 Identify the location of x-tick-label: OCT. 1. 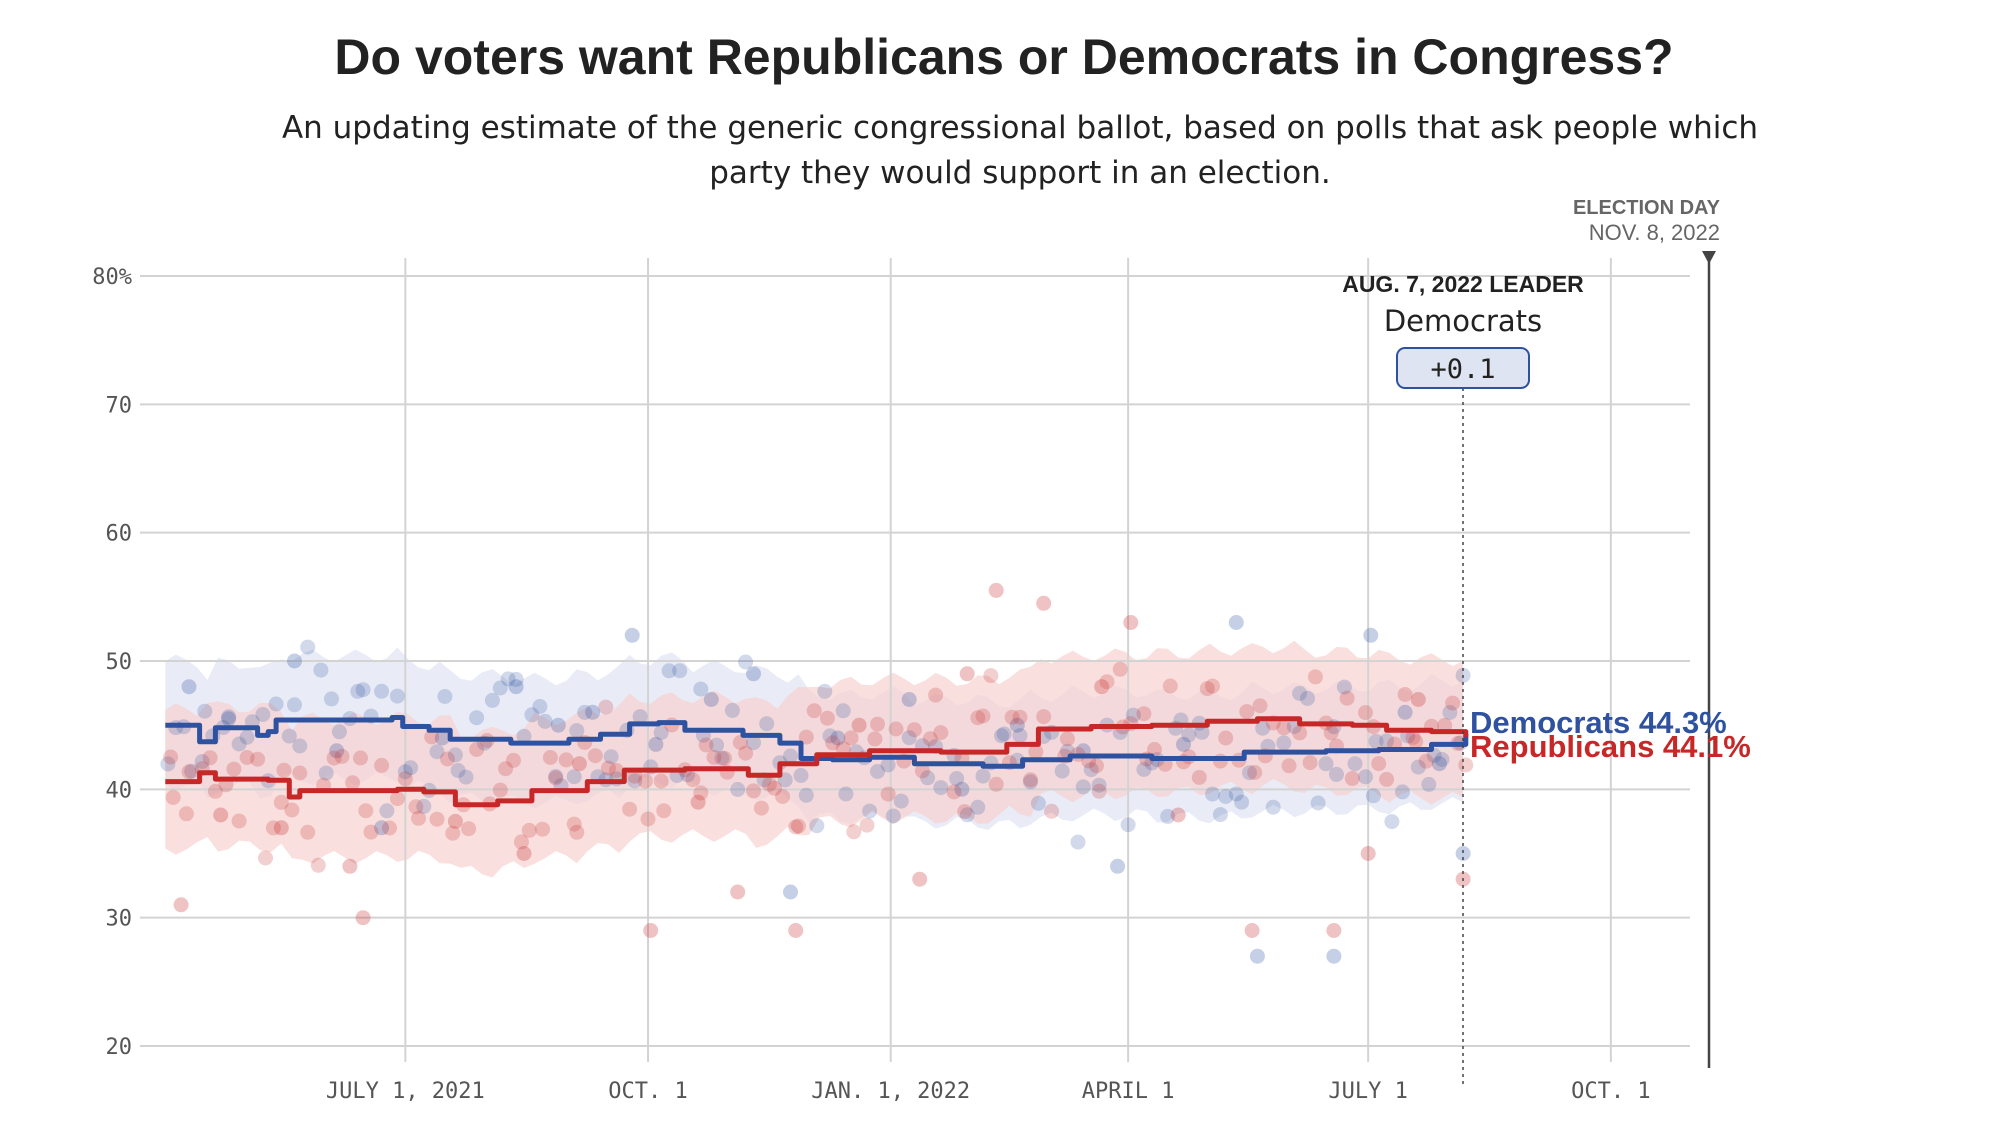
(647, 1091).